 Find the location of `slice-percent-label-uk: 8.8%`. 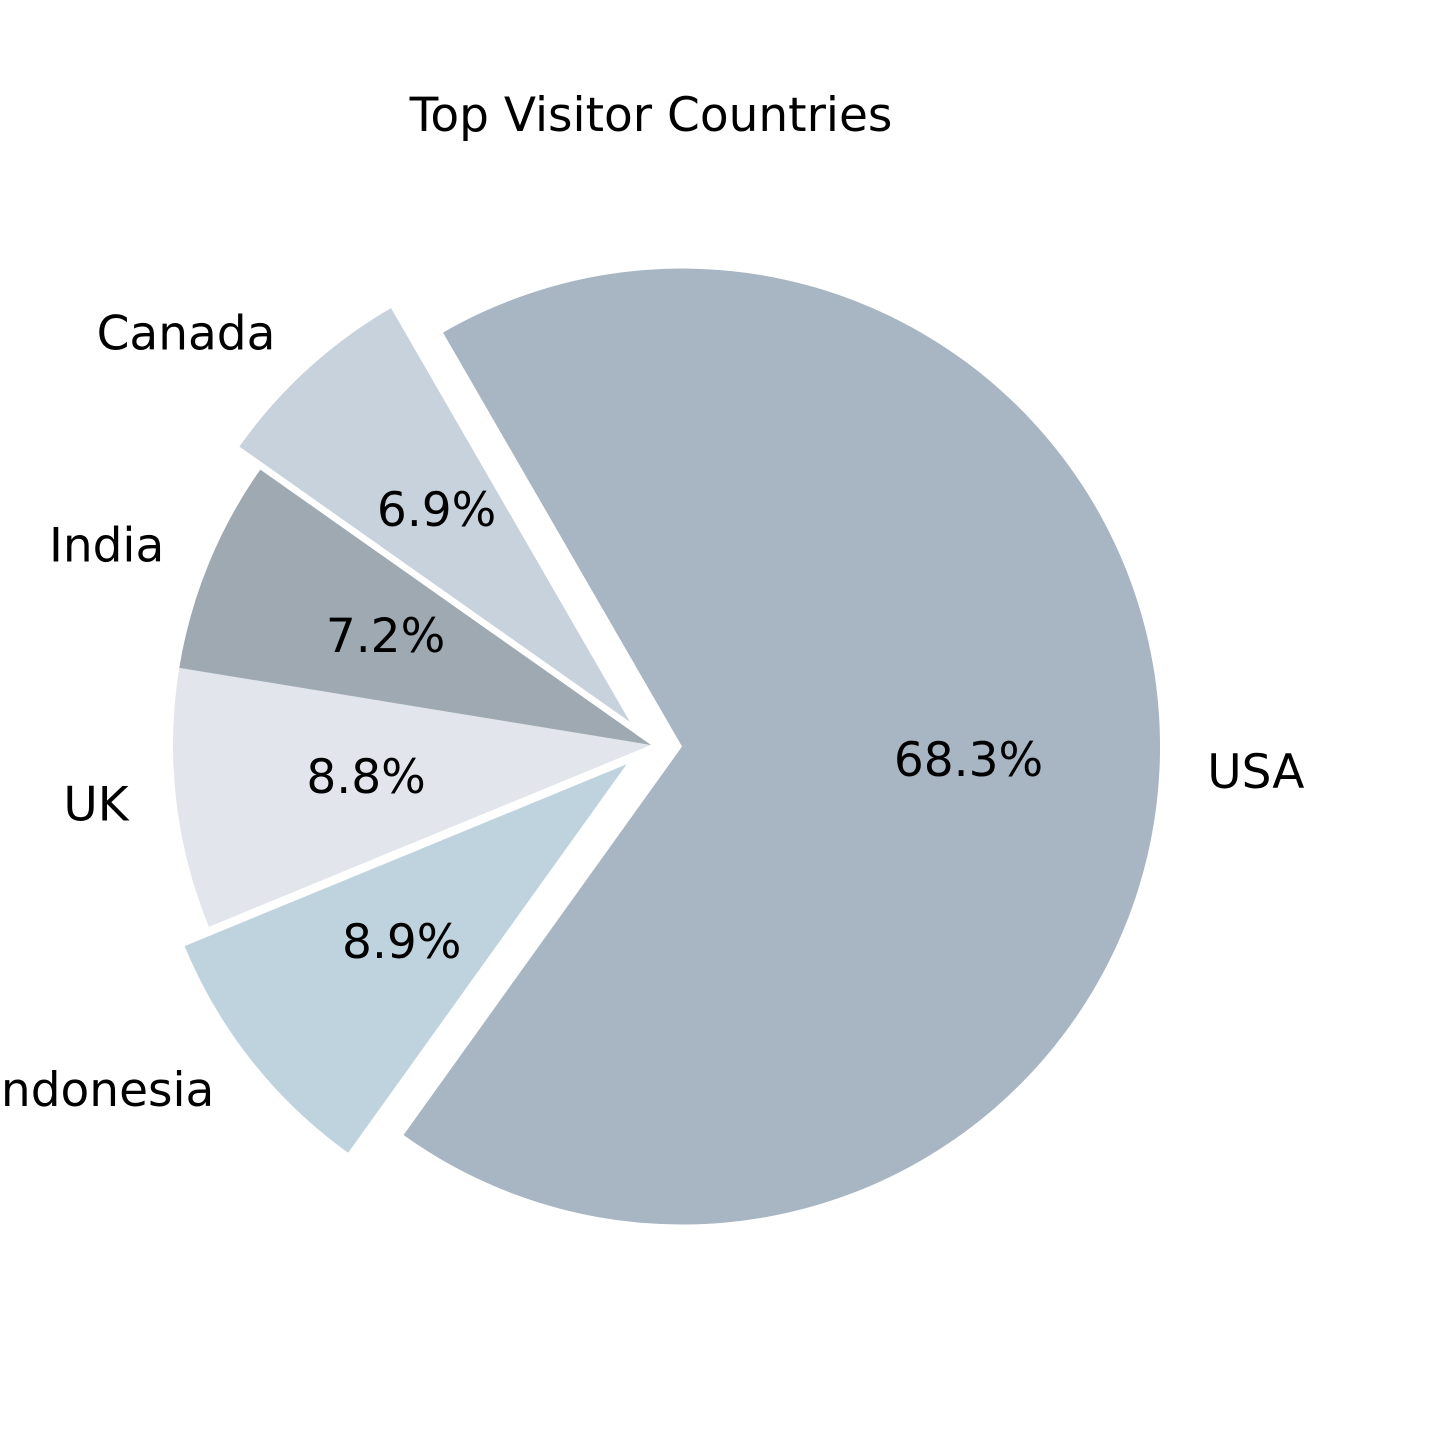

slice-percent-label-uk: 8.8% is located at coordinates (365, 777).